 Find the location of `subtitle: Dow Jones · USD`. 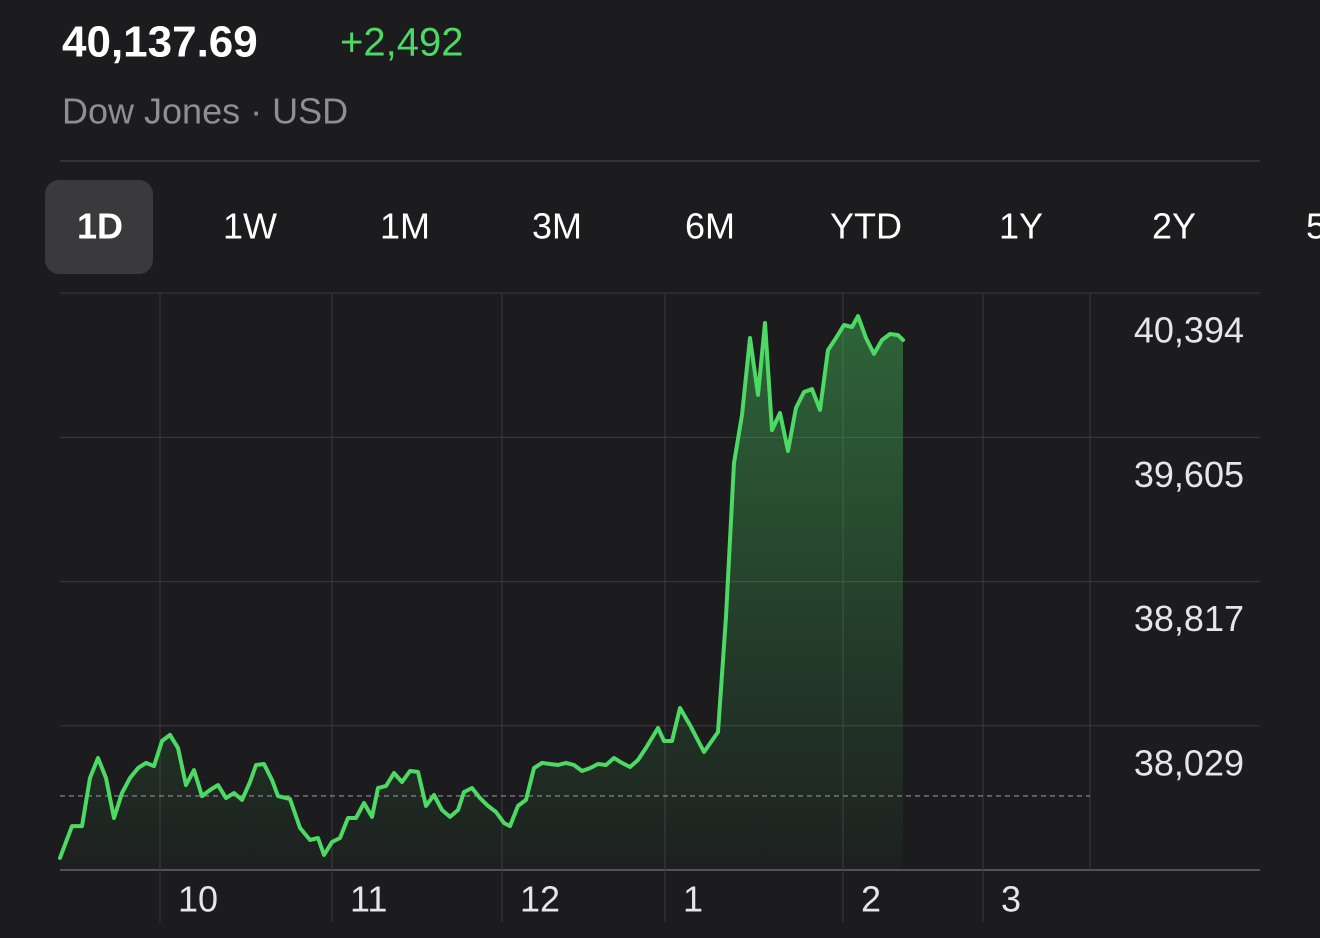

subtitle: Dow Jones · USD is located at coordinates (205, 111).